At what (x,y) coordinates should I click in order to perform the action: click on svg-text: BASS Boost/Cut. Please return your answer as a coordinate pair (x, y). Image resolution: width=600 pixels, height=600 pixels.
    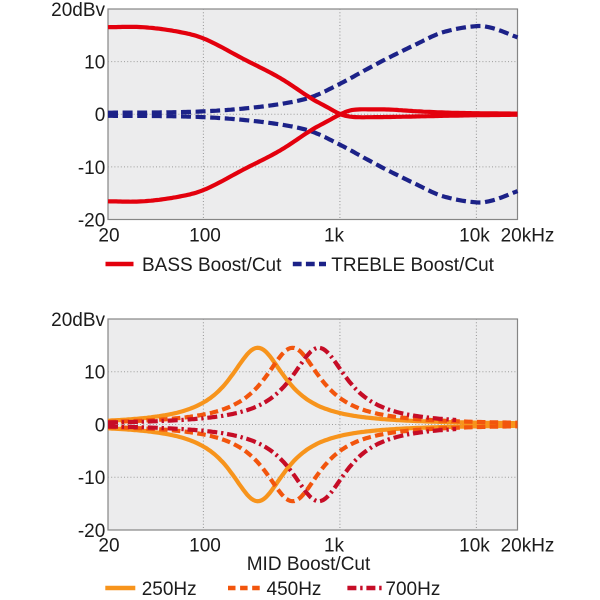
    Looking at the image, I should click on (212, 265).